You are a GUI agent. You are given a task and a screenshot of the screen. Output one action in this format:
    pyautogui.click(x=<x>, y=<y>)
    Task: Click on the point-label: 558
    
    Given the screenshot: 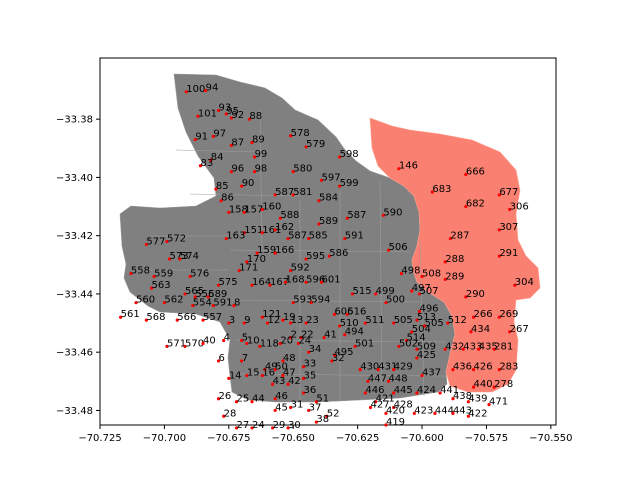 What is the action you would take?
    pyautogui.click(x=140, y=271)
    